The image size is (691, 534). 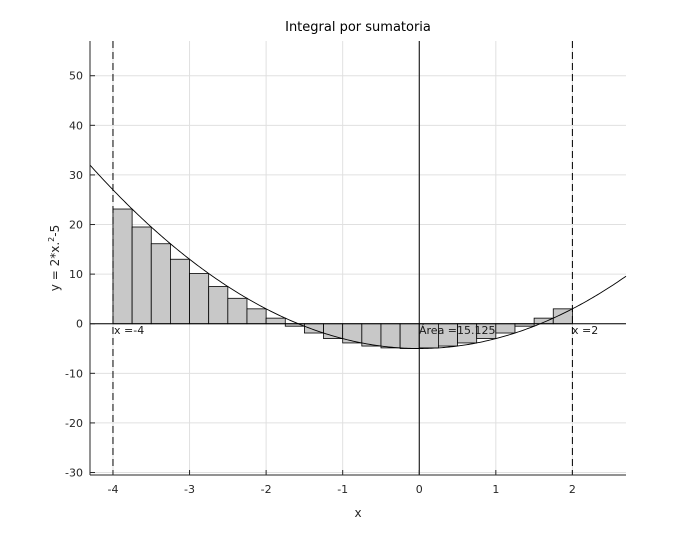 I want to click on right-limit-annotation: x =2, so click(x=585, y=330).